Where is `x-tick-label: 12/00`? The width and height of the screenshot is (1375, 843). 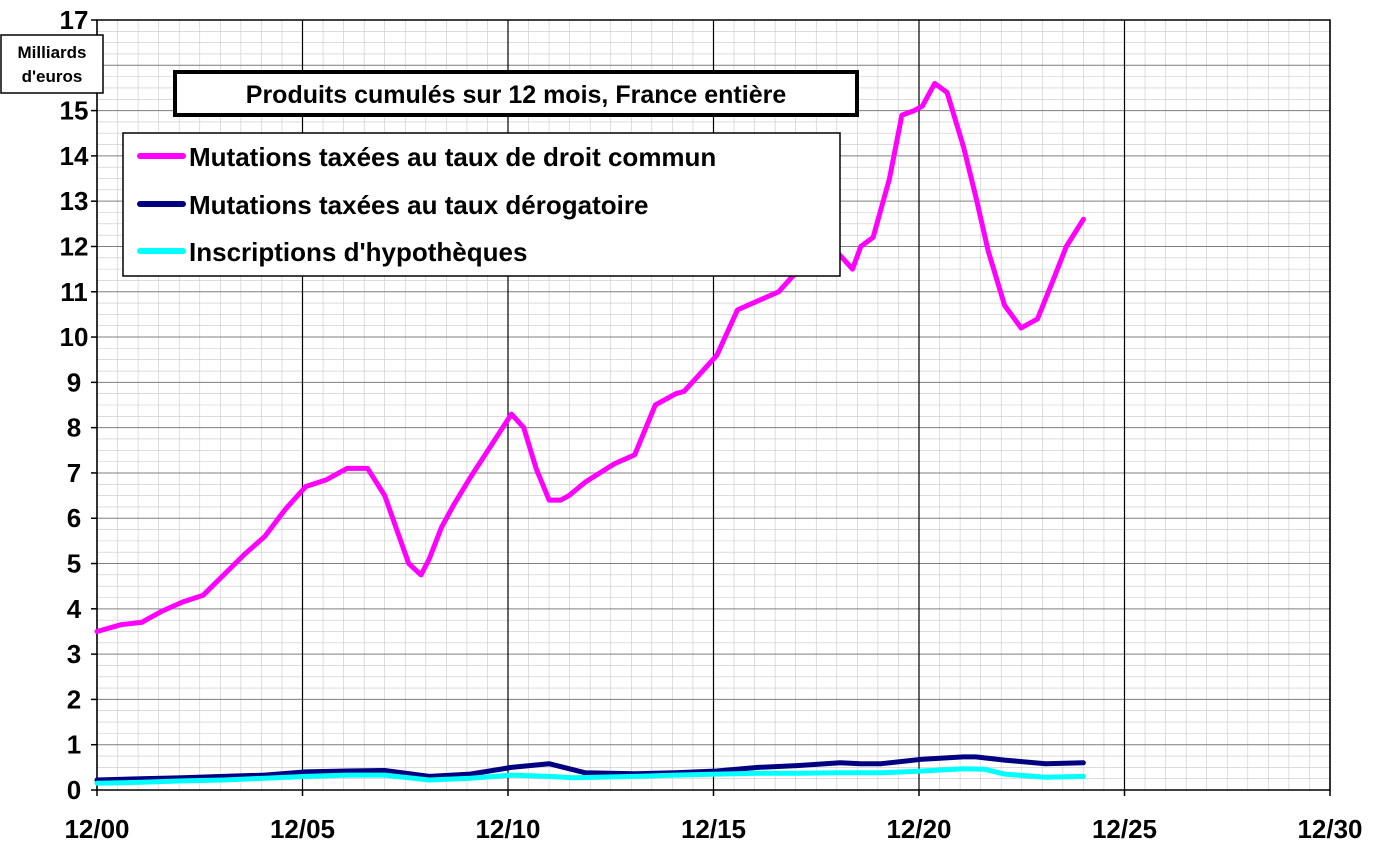 x-tick-label: 12/00 is located at coordinates (96, 828).